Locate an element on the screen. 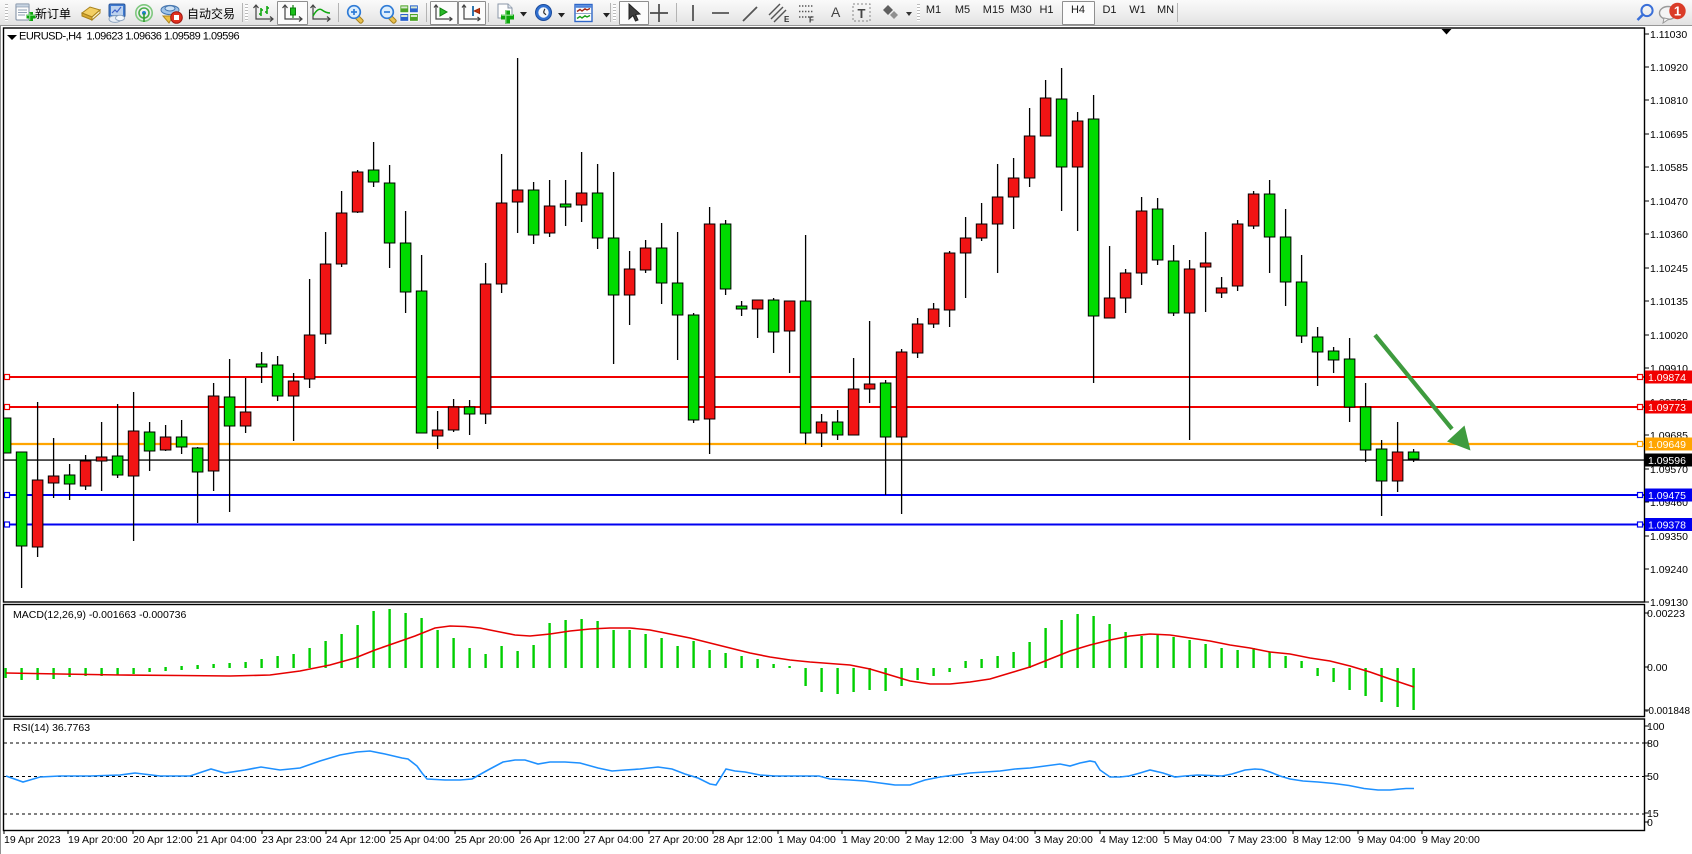  svg-text: 3 May 20:00 is located at coordinates (1064, 840).